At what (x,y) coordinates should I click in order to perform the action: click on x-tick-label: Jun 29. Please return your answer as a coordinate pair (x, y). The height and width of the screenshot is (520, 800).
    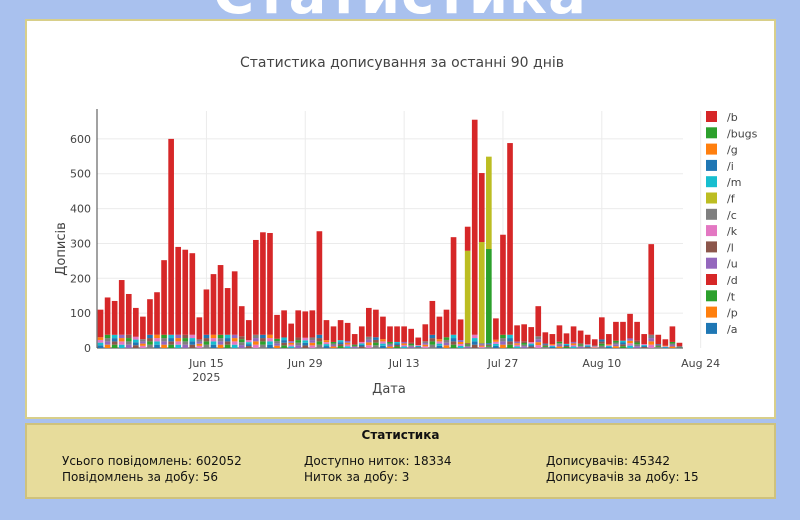
    Looking at the image, I should click on (305, 363).